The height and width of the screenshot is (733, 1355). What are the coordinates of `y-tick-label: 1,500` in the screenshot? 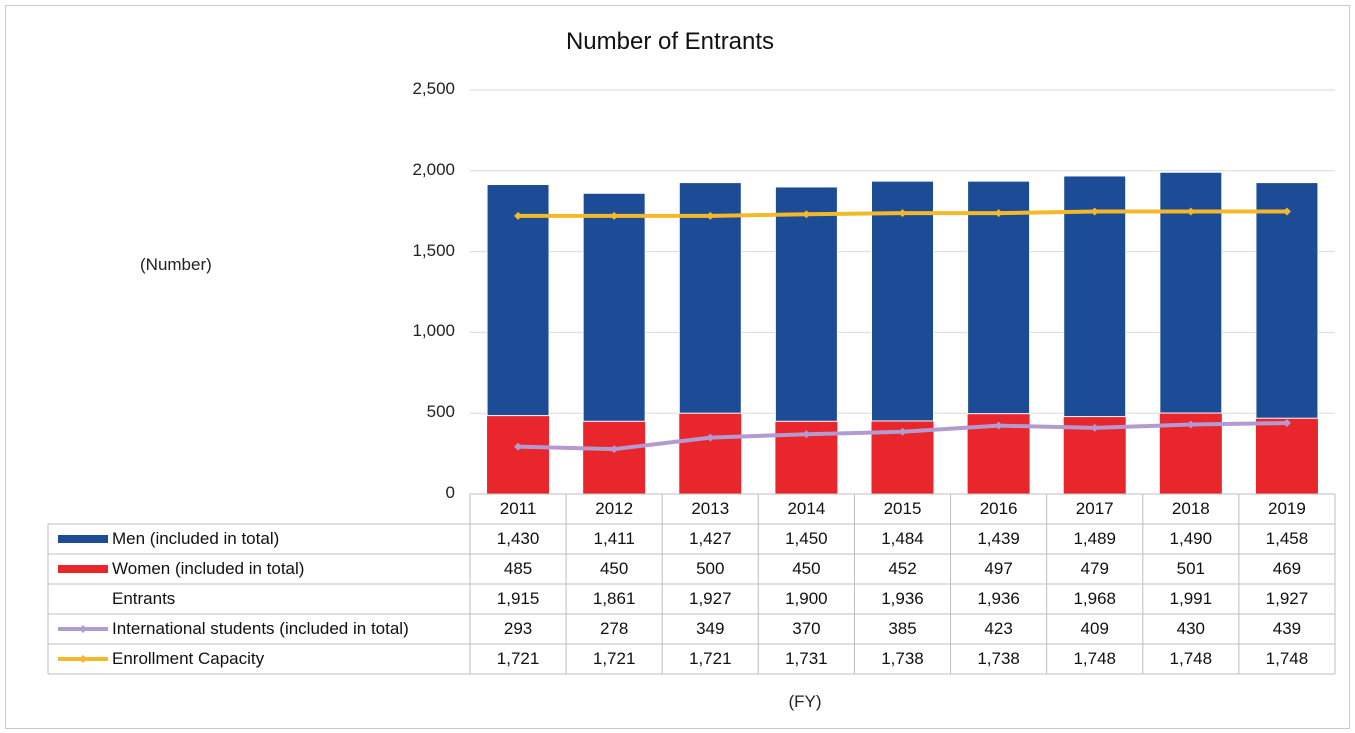 It's located at (433, 250).